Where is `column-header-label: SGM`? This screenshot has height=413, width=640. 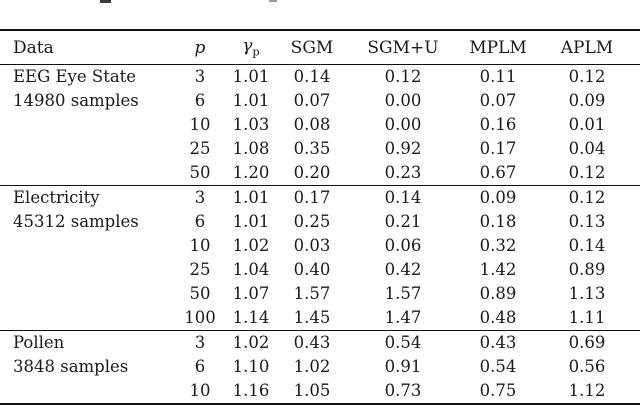
column-header-label: SGM is located at coordinates (312, 47).